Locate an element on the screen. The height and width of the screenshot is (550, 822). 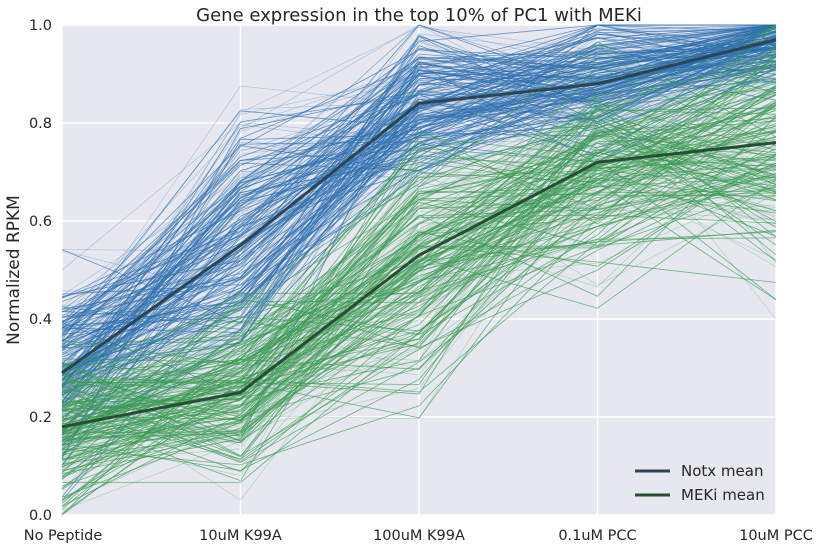
y-tick-label: 0.8 is located at coordinates (40, 124).